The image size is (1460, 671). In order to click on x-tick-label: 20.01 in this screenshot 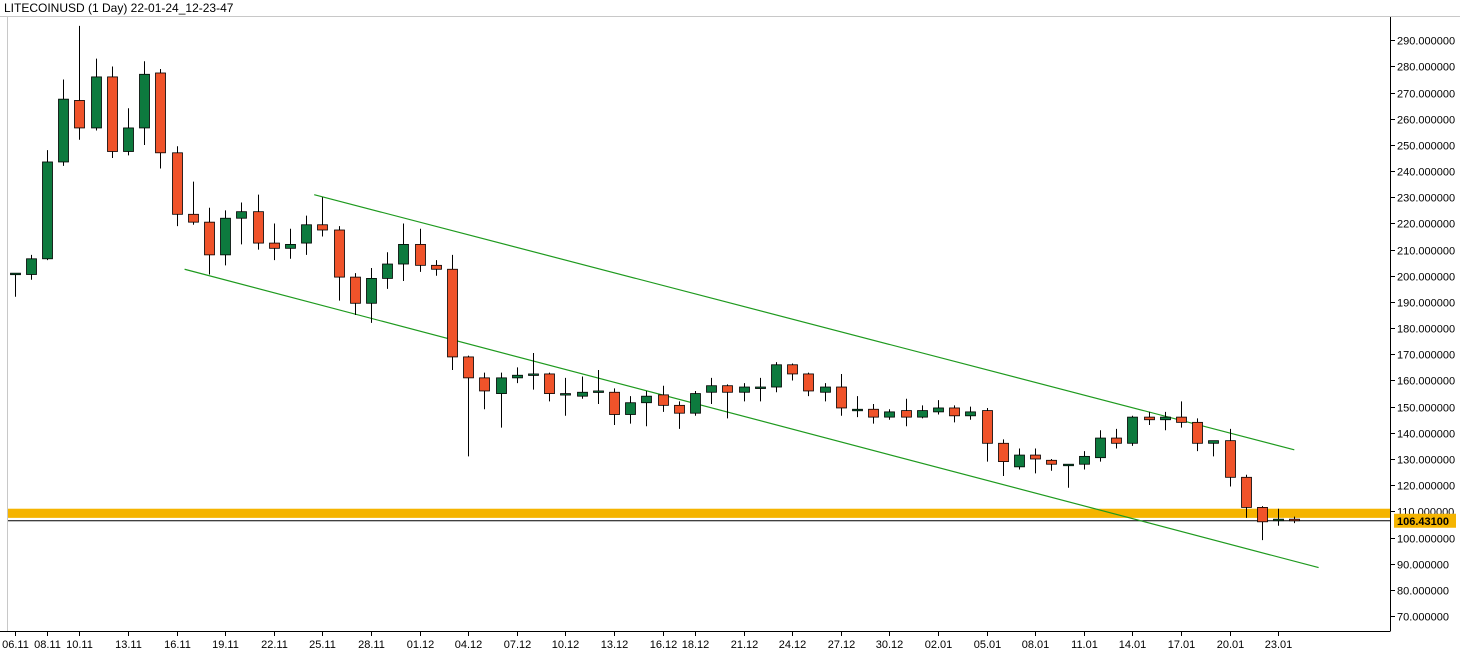, I will do `click(1231, 645)`.